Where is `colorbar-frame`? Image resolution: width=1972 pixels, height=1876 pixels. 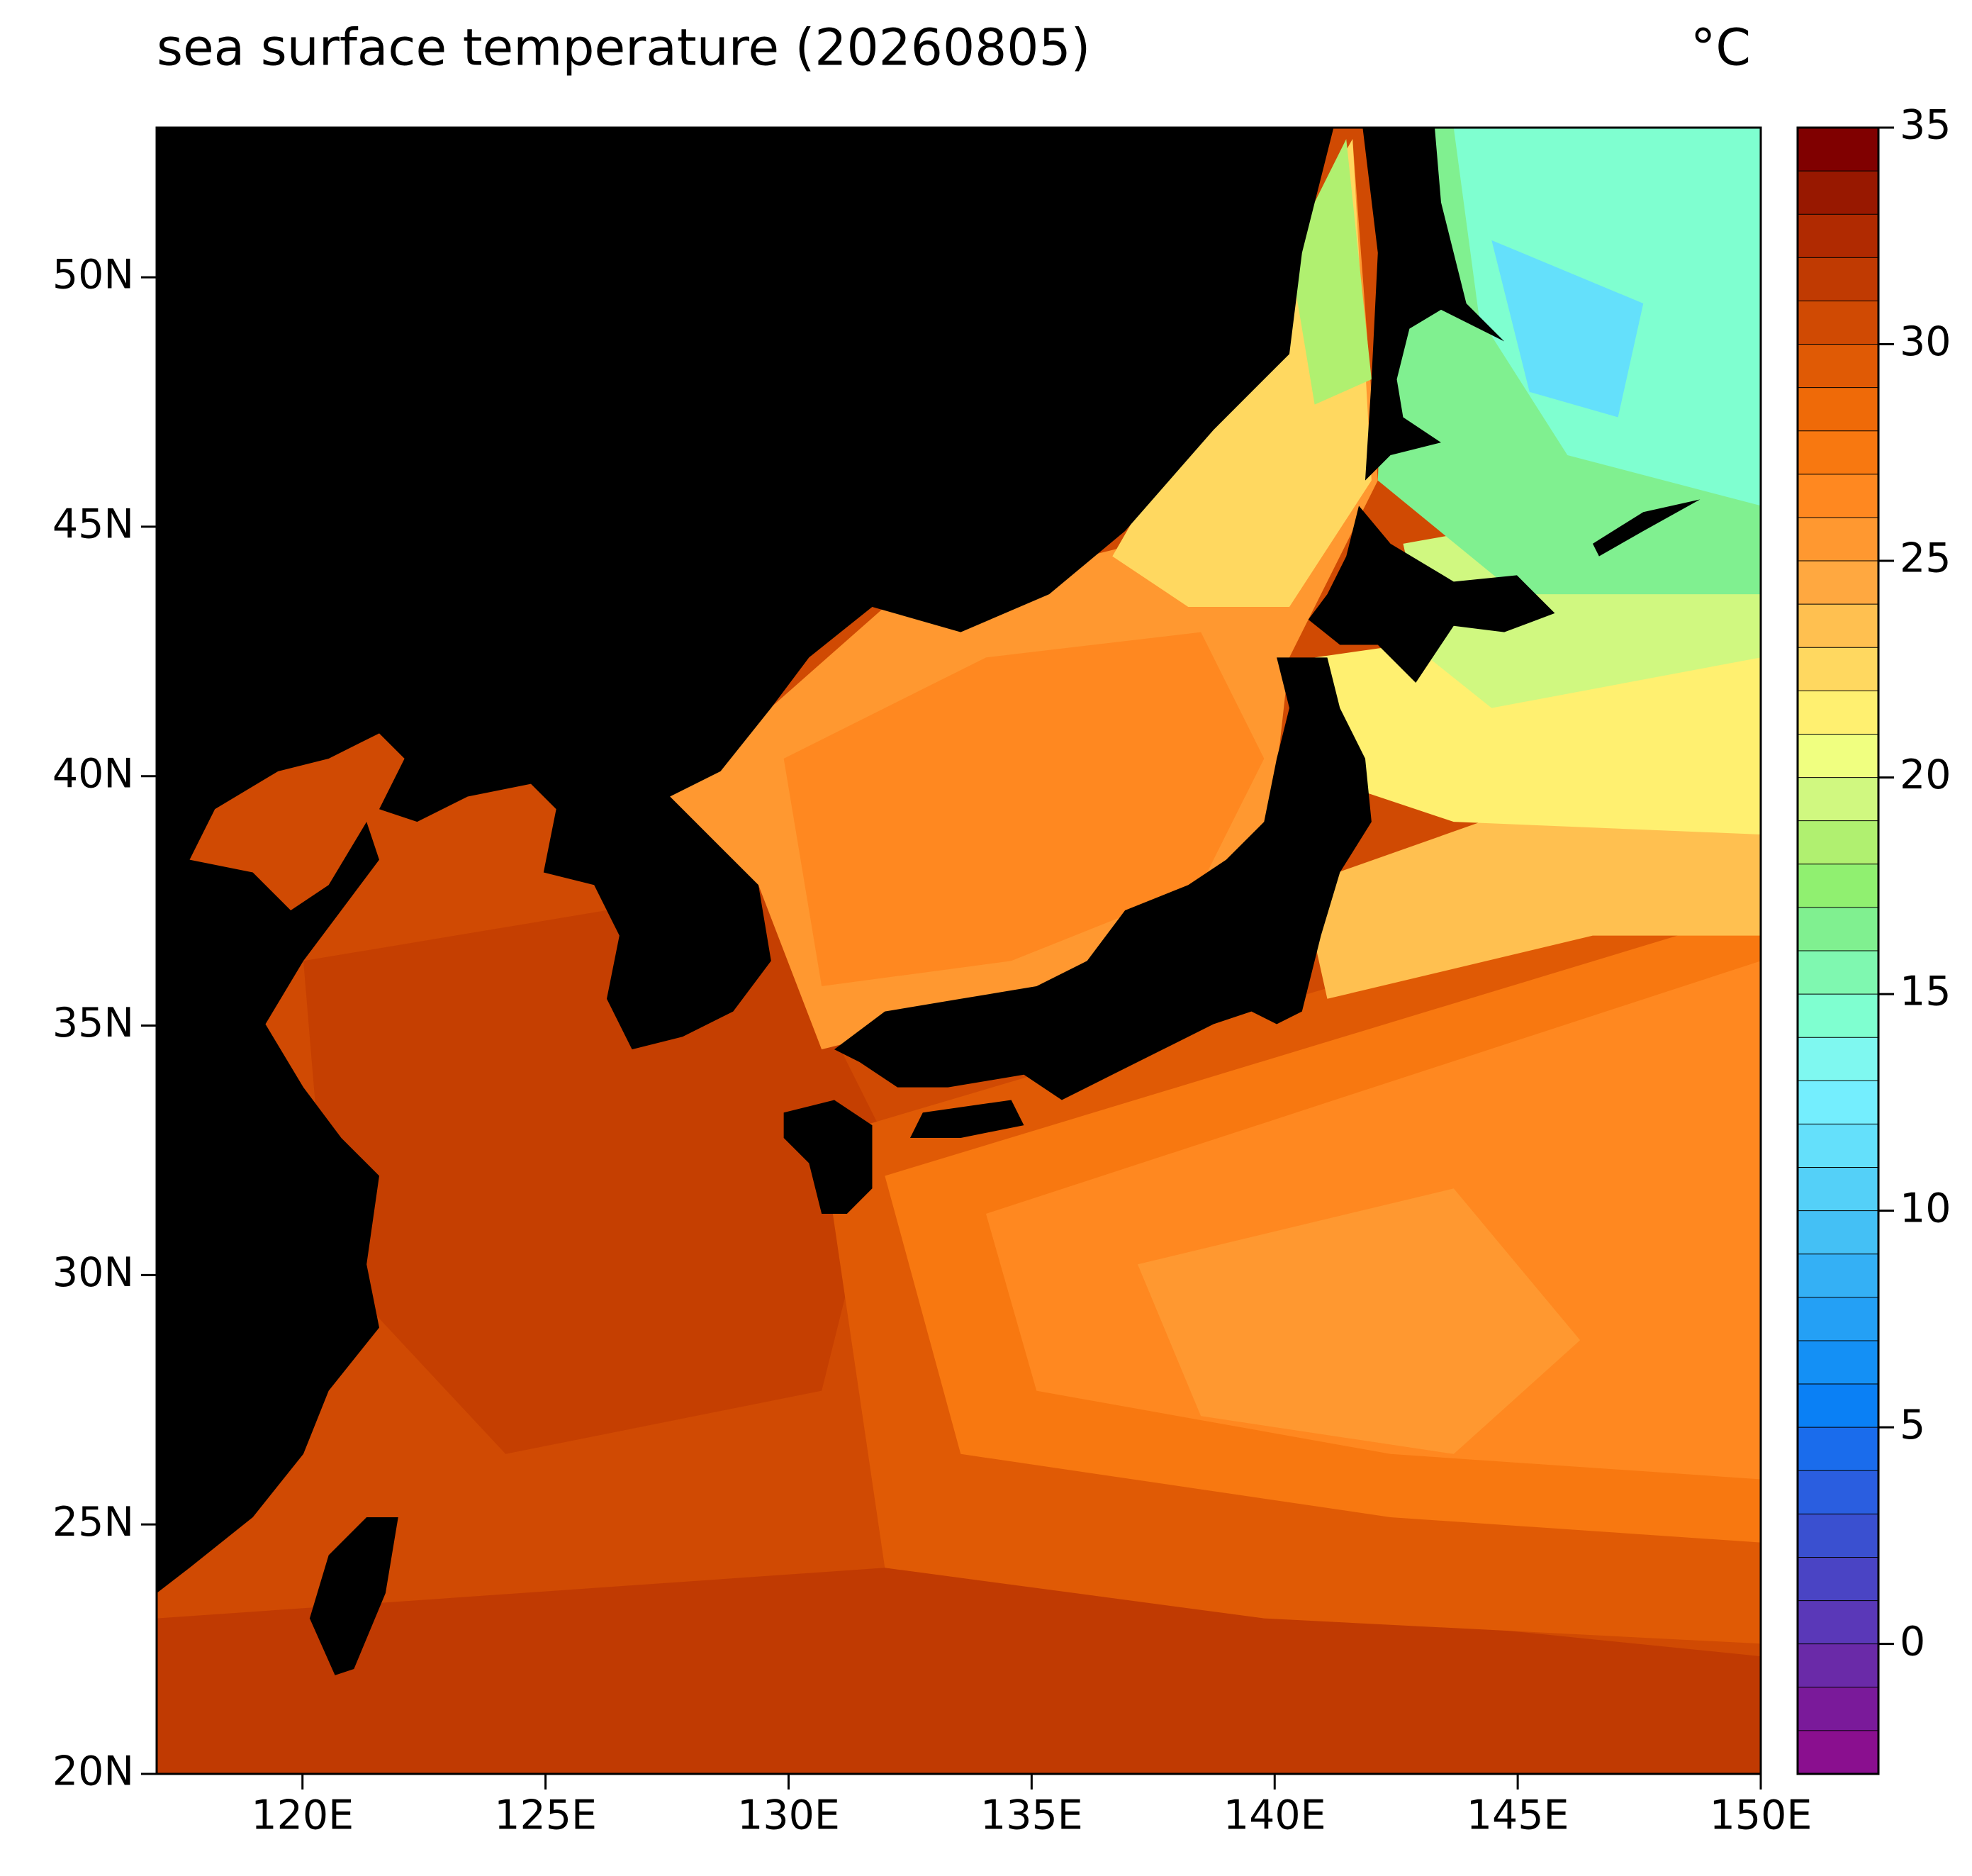
colorbar-frame is located at coordinates (1838, 950).